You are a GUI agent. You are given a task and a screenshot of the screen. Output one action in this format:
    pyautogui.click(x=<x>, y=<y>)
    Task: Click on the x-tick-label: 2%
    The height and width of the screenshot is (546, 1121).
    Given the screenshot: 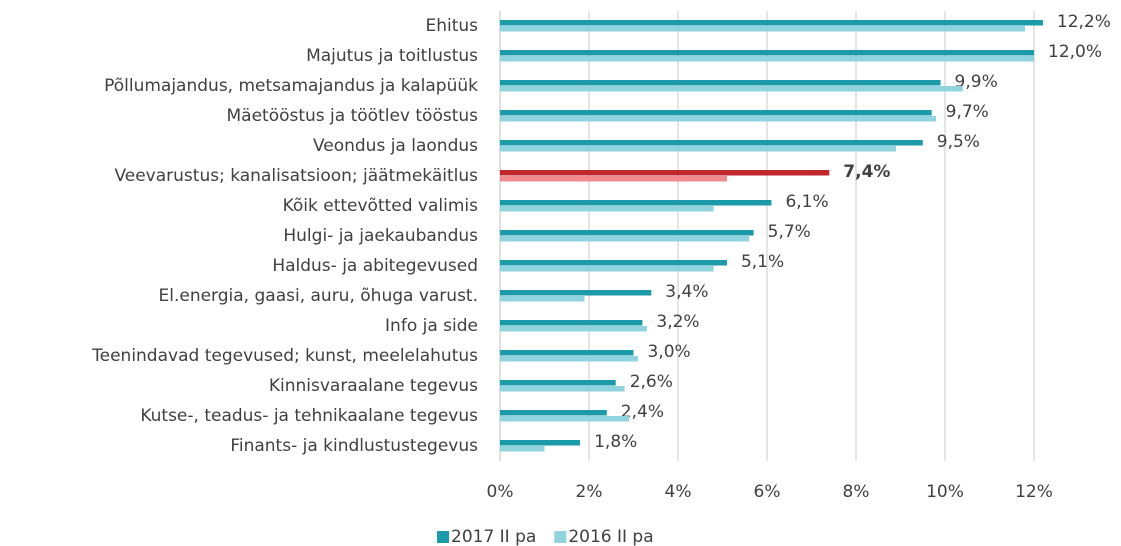 What is the action you would take?
    pyautogui.click(x=589, y=492)
    